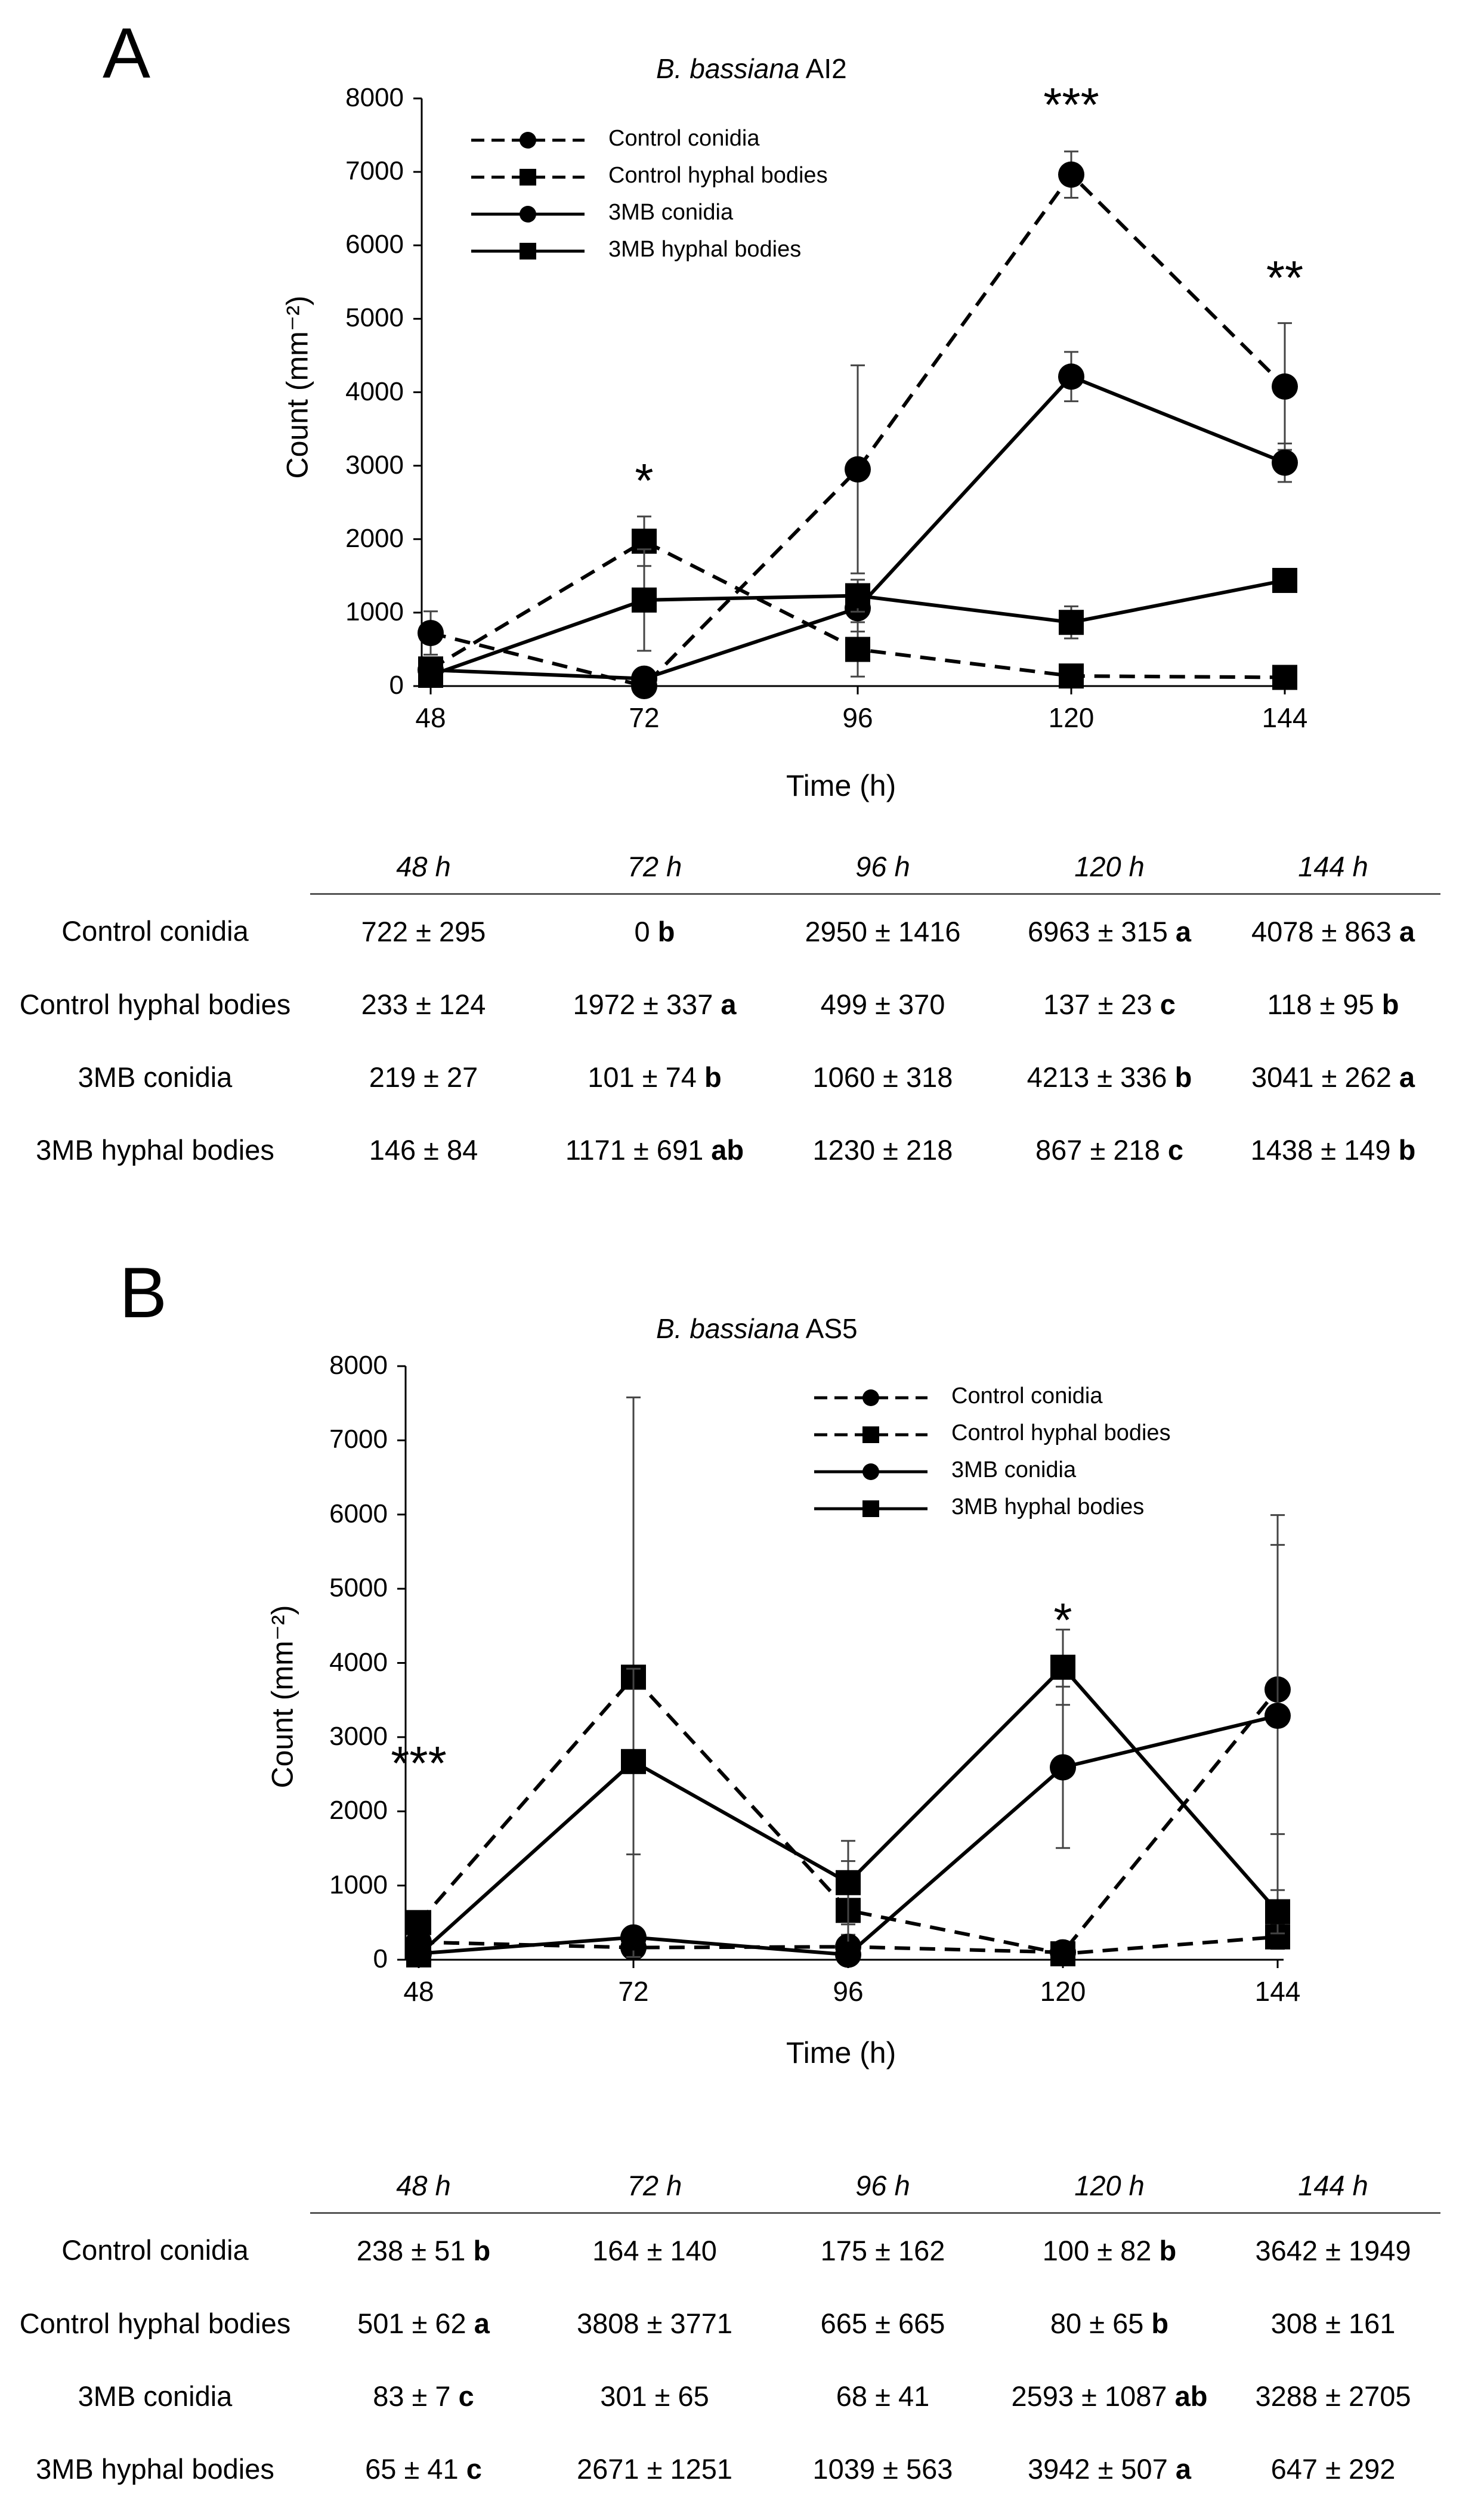 The height and width of the screenshot is (2505, 1484). I want to click on table-cell: 4078 ± 863 a, so click(1333, 931).